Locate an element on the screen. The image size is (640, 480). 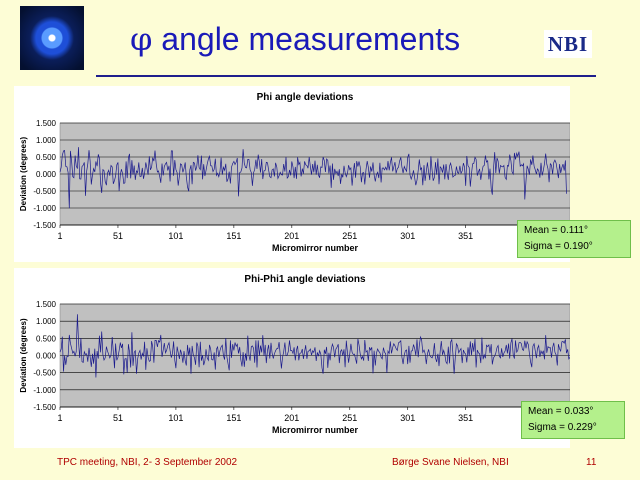
stats-box-phi-phi1: Mean = 0.033° Sigma = 0.229° is located at coordinates (573, 420).